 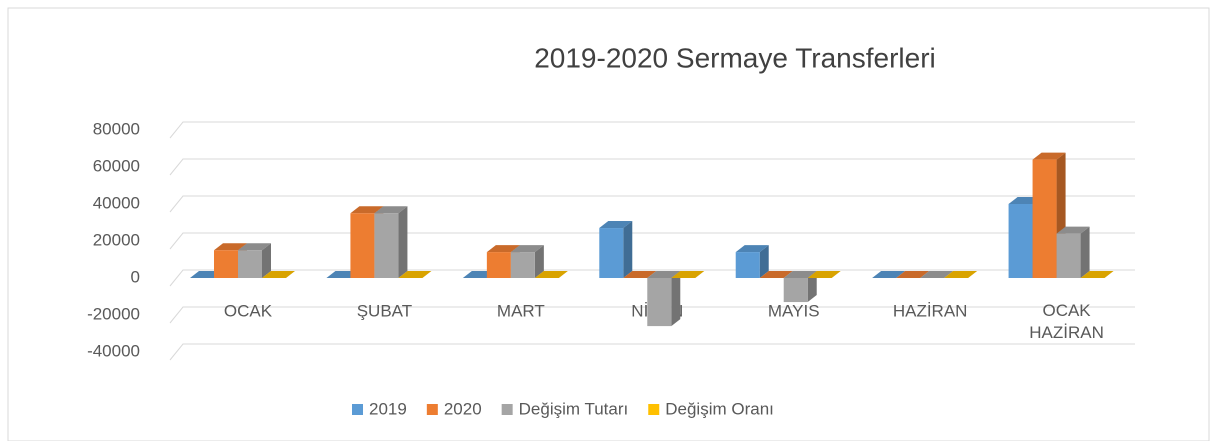 I want to click on x-tick-label: OCAK HAZİRAN, so click(x=1066, y=321).